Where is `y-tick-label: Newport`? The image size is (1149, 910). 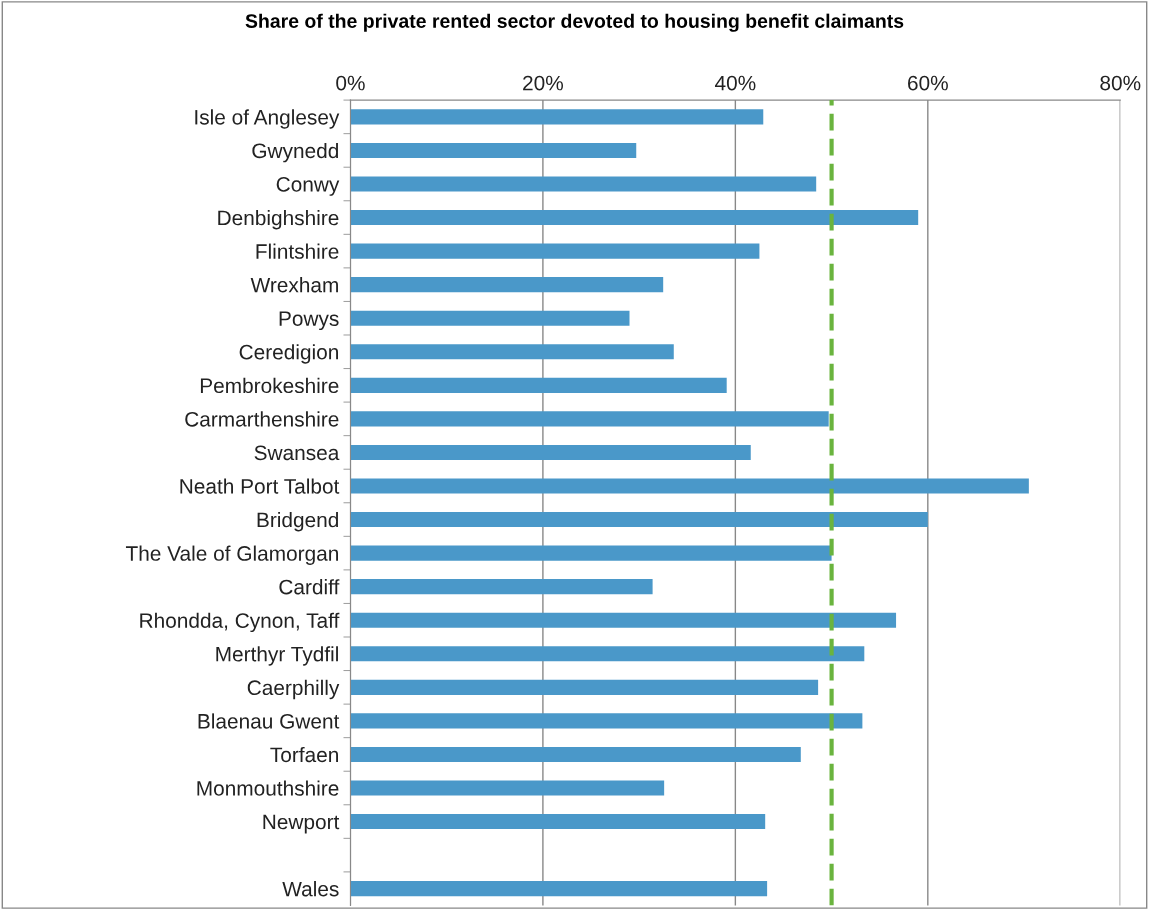
y-tick-label: Newport is located at coordinates (301, 824).